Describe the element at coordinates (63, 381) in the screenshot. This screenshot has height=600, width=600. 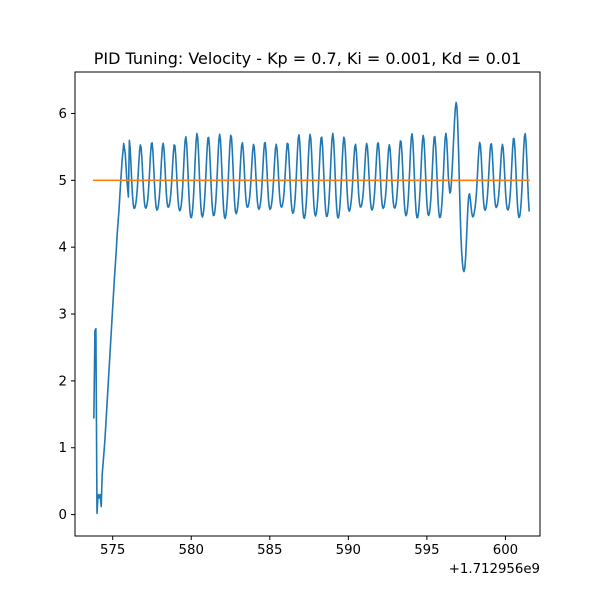
I see `y-tick-label: 2` at that location.